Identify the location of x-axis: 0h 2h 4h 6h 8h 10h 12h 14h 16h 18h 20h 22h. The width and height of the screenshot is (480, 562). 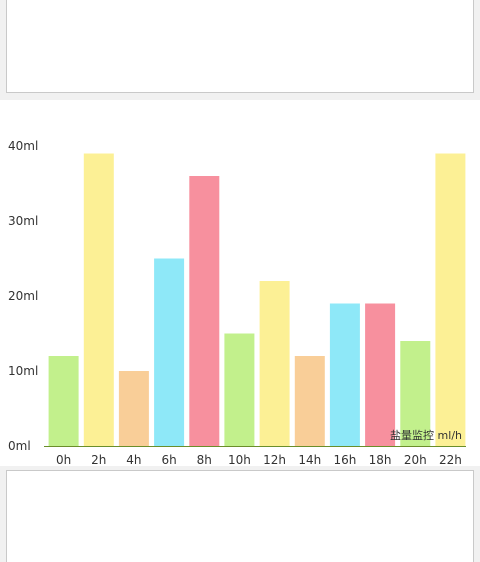
(255, 456).